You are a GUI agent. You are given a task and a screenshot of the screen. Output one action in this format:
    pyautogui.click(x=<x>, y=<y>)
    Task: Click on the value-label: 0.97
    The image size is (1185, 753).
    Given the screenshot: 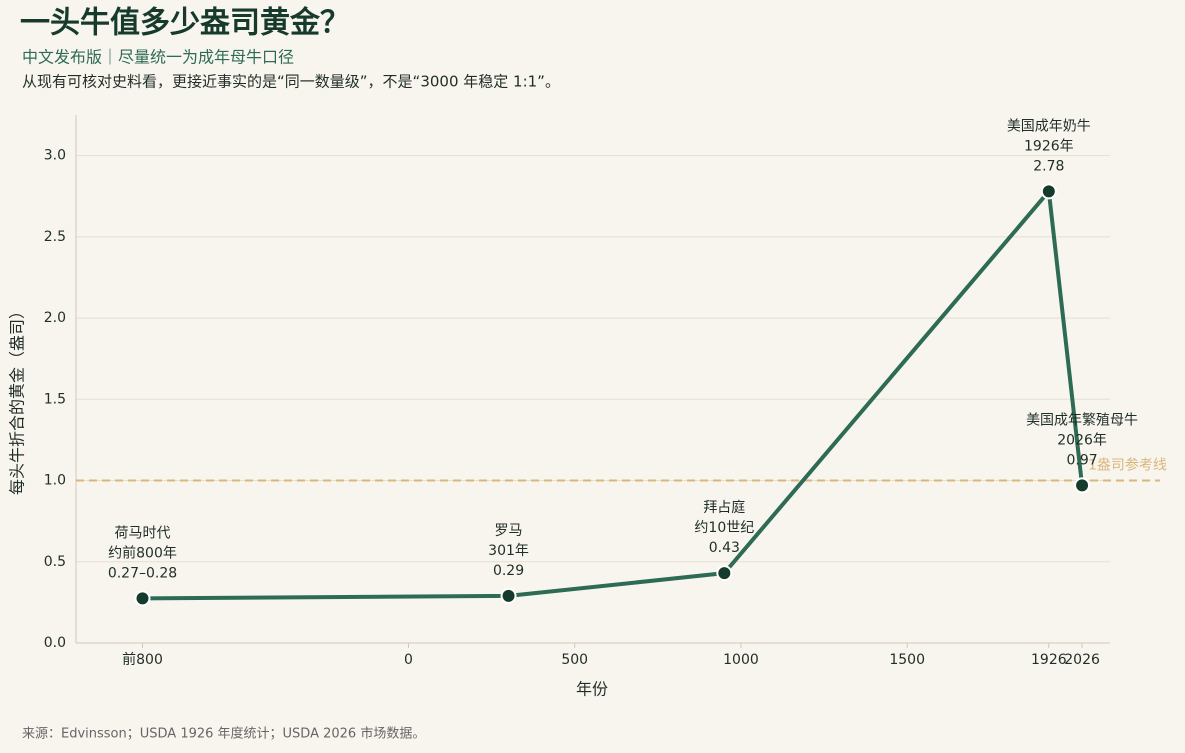 What is the action you would take?
    pyautogui.click(x=1081, y=460)
    